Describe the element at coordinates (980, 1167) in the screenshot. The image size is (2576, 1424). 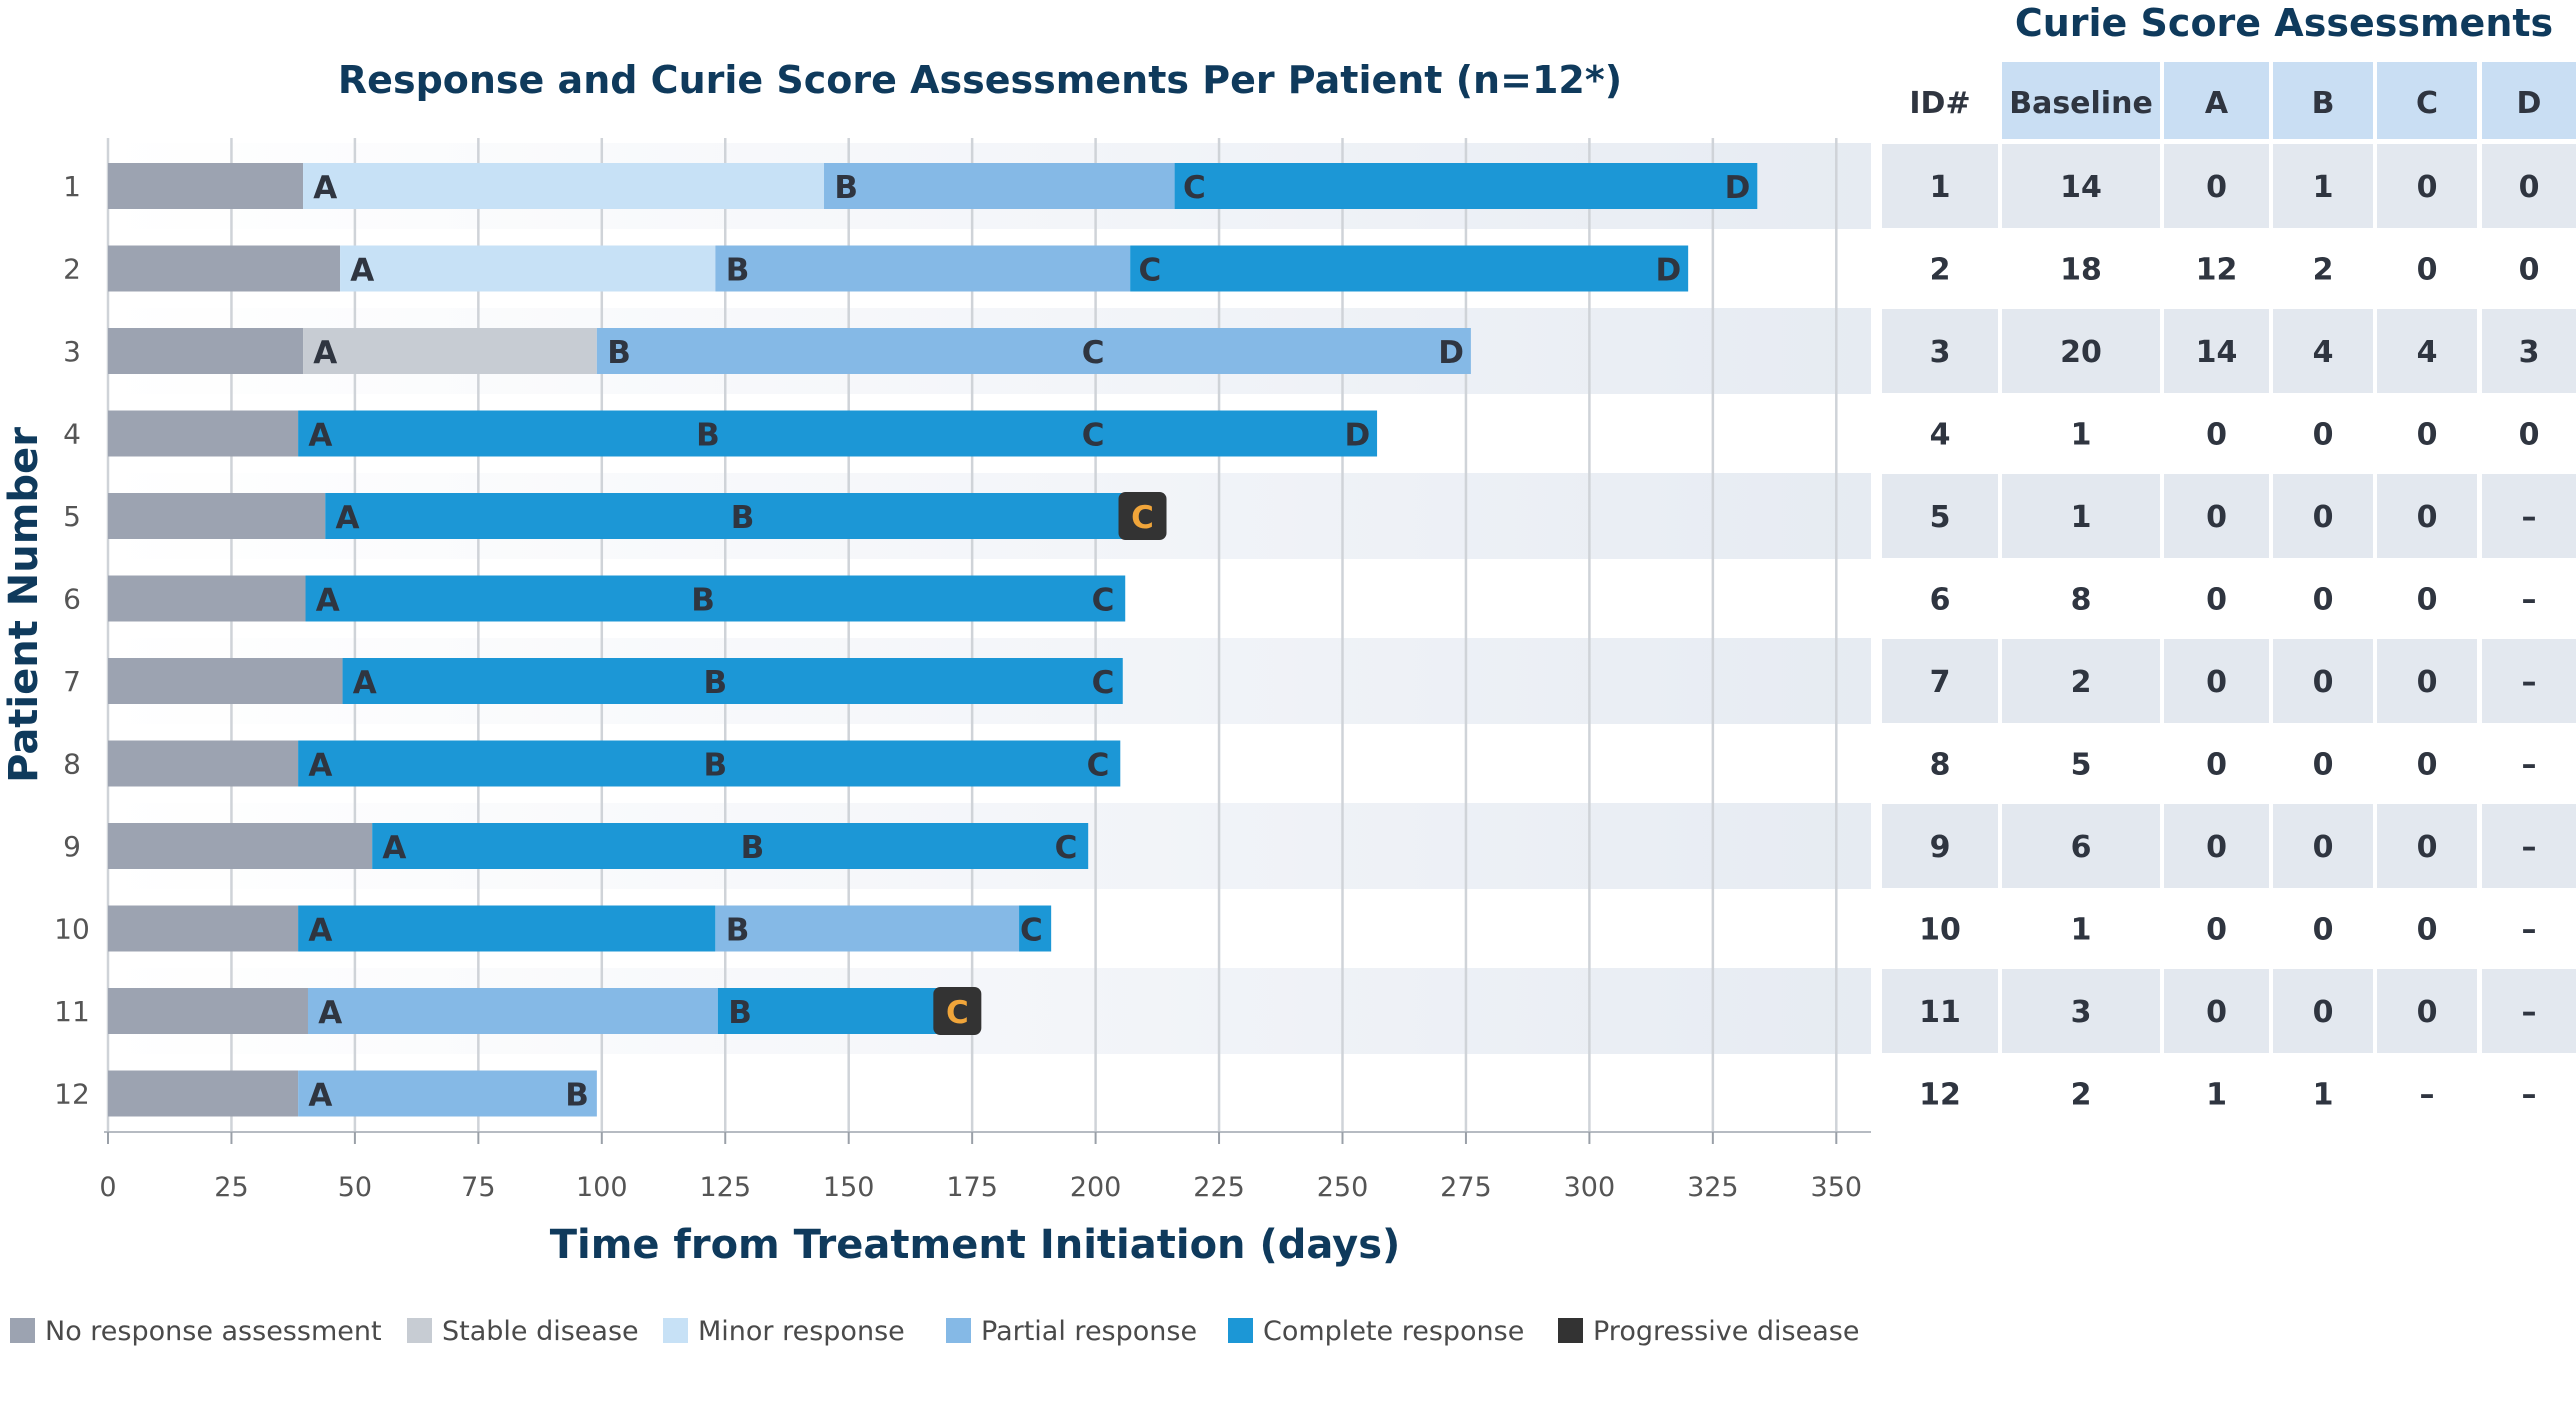
I see `x-axis-ticks: 0 25 50 75 100 125 150 175 200 225 250 275 300 325 350` at that location.